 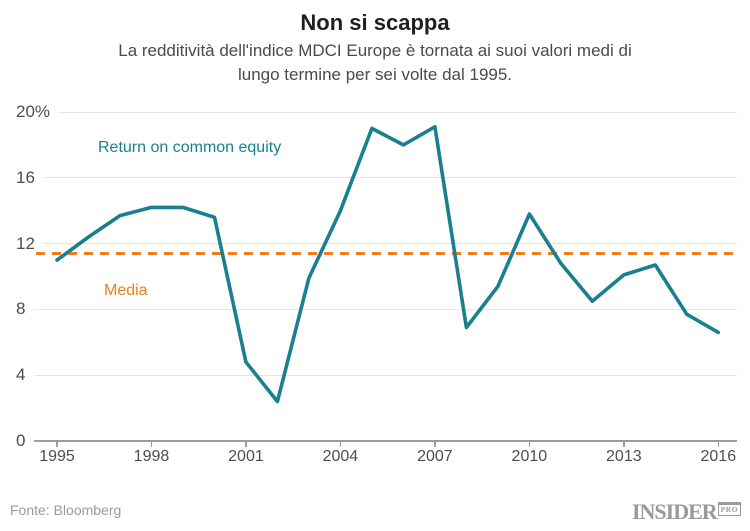 What do you see at coordinates (66, 510) in the screenshot?
I see `source-attribution: Fonte: Bloomberg` at bounding box center [66, 510].